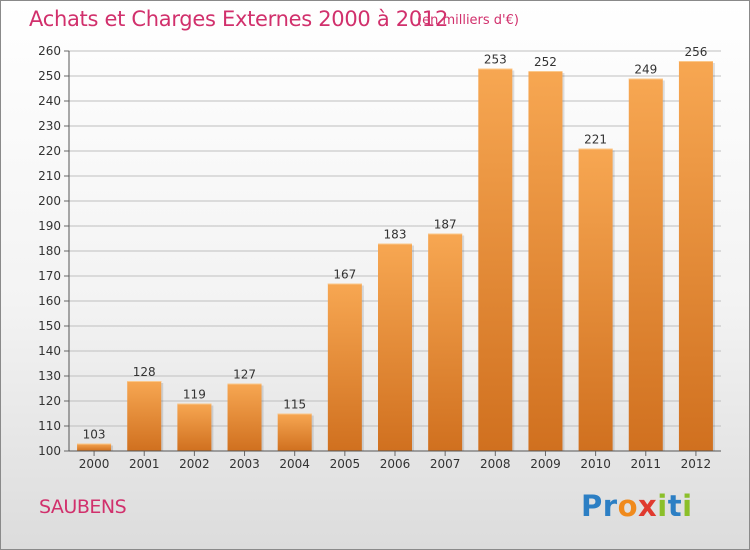 Image resolution: width=750 pixels, height=550 pixels. Describe the element at coordinates (395, 464) in the screenshot. I see `x-tick-label: 2006` at that location.